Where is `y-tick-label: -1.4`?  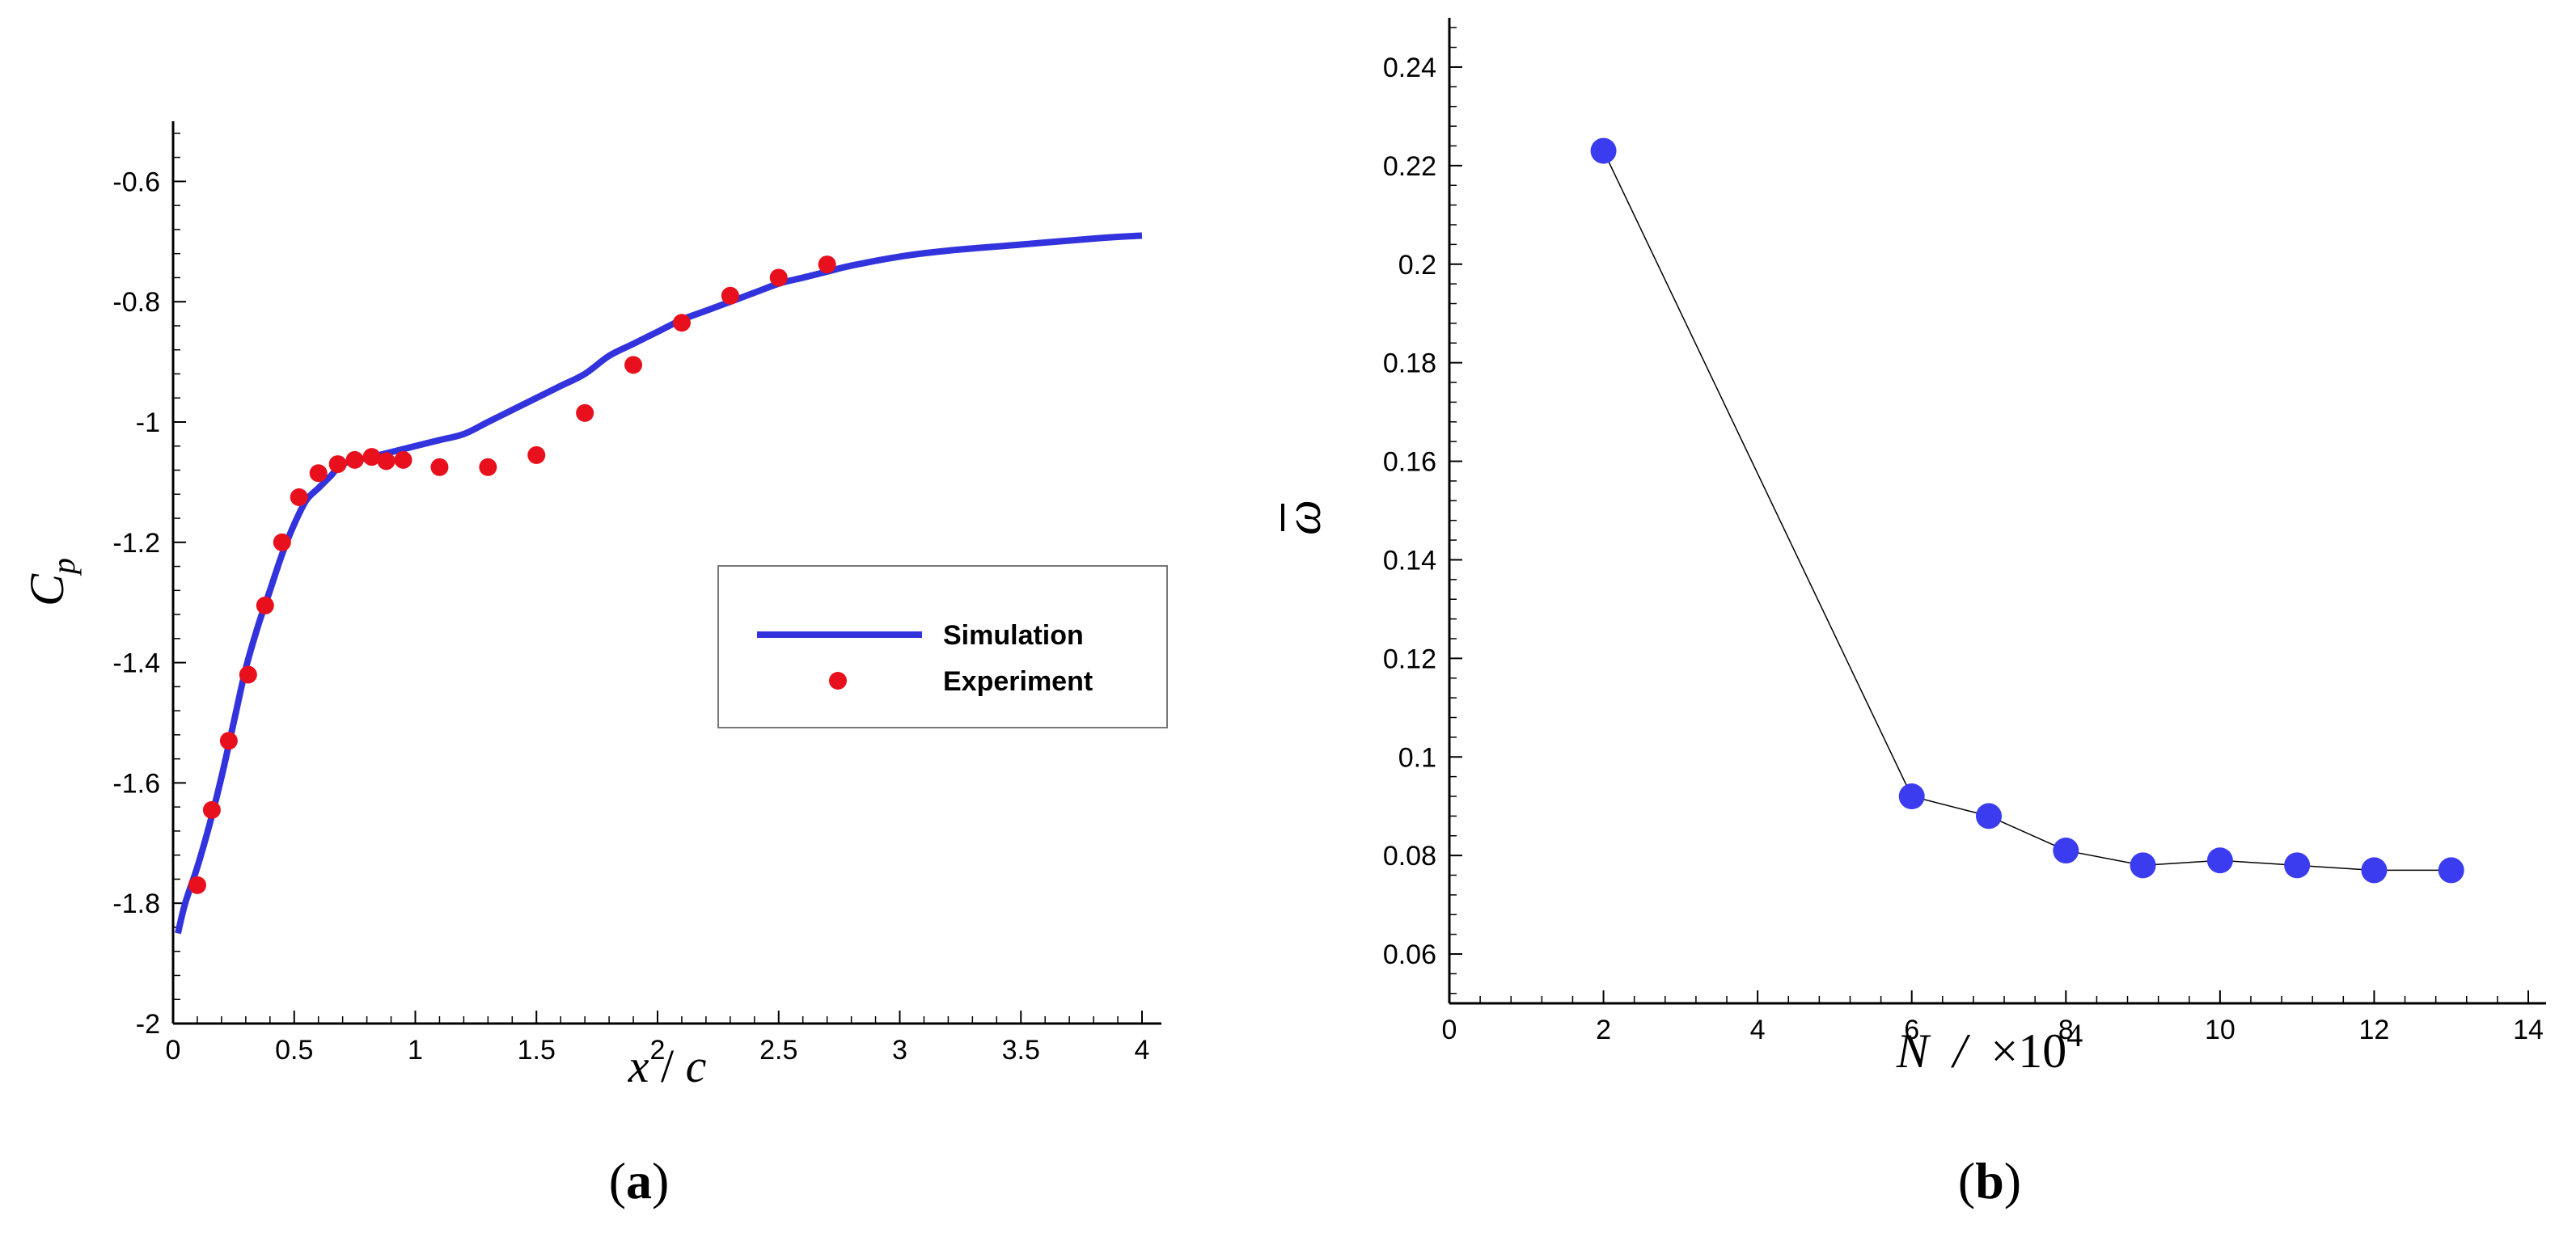 y-tick-label: -1.4 is located at coordinates (136, 663).